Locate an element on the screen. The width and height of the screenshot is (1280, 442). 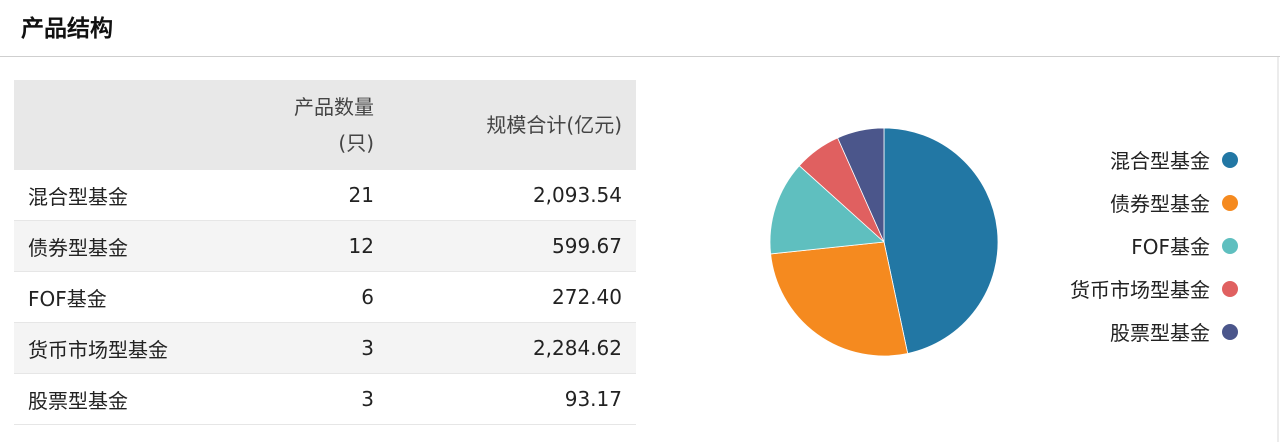
table-header-row: 产品数量(只) 规模合计(亿元) is located at coordinates (325, 125).